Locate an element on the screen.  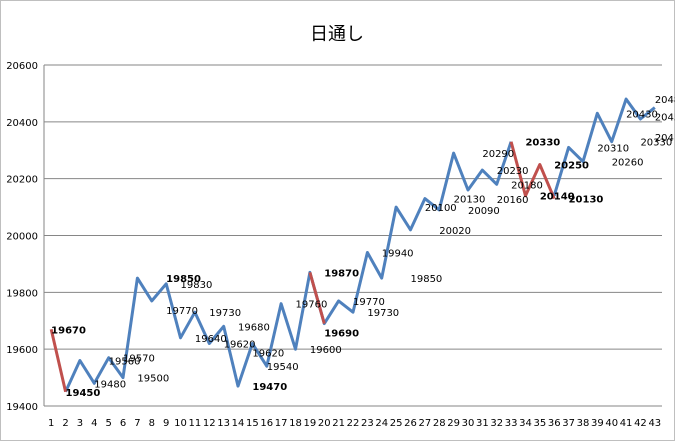
chart-title: 日通し is located at coordinates (337, 34).